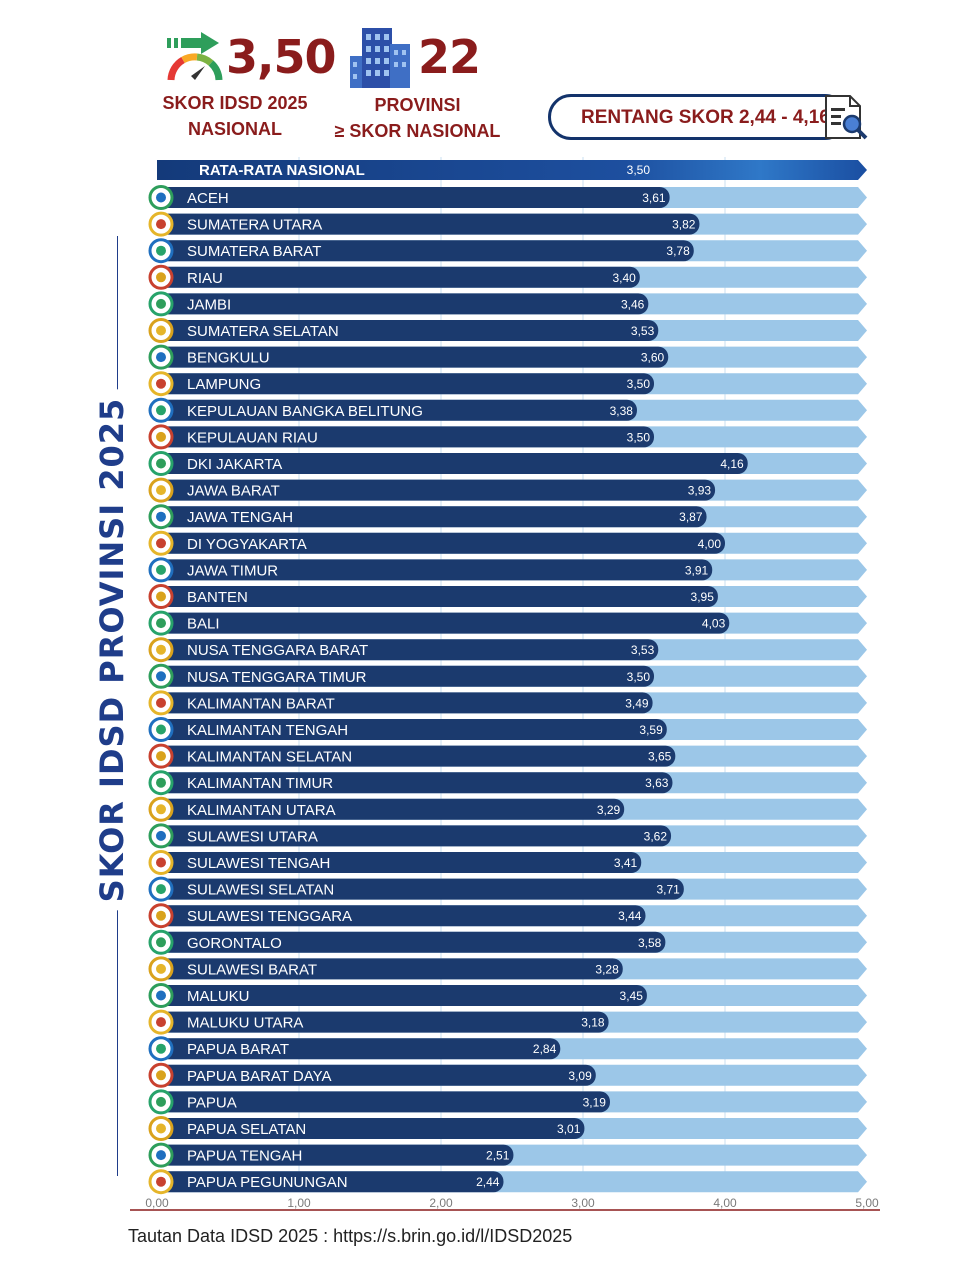 This screenshot has height=1276, width=969. Describe the element at coordinates (630, 916) in the screenshot. I see `bar-value-label: 3,44` at that location.